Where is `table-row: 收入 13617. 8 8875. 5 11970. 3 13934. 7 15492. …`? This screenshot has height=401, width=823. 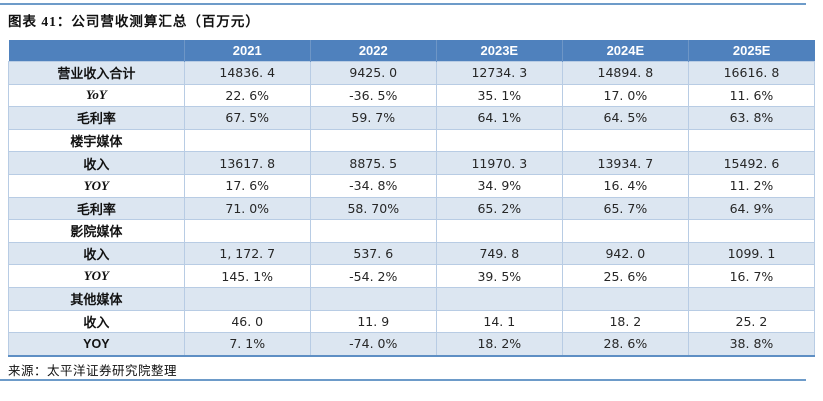
table-row: 收入 13617. 8 8875. 5 11970. 3 13934. 7 15492. … is located at coordinates (412, 163).